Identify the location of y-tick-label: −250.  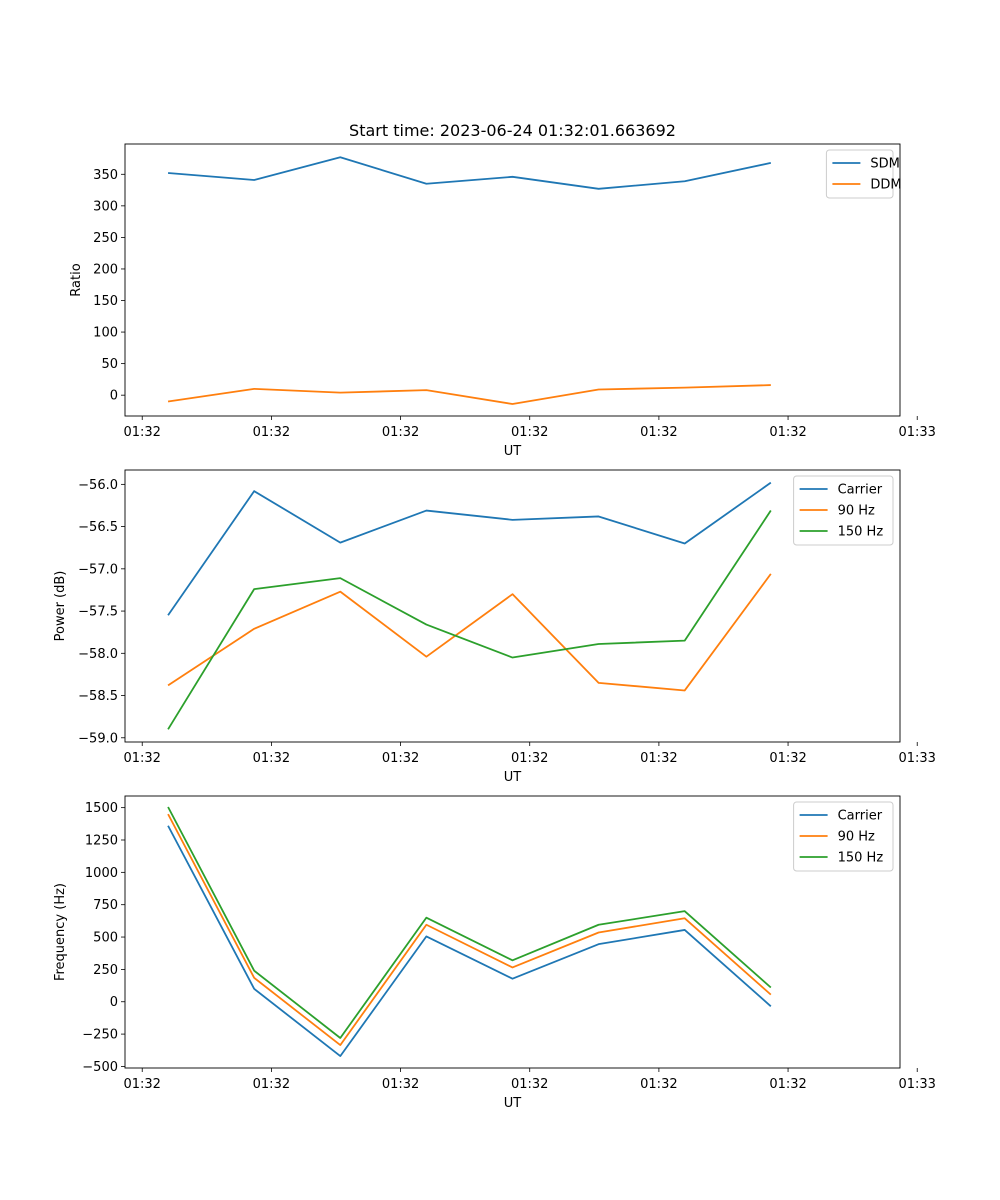
(100, 1035).